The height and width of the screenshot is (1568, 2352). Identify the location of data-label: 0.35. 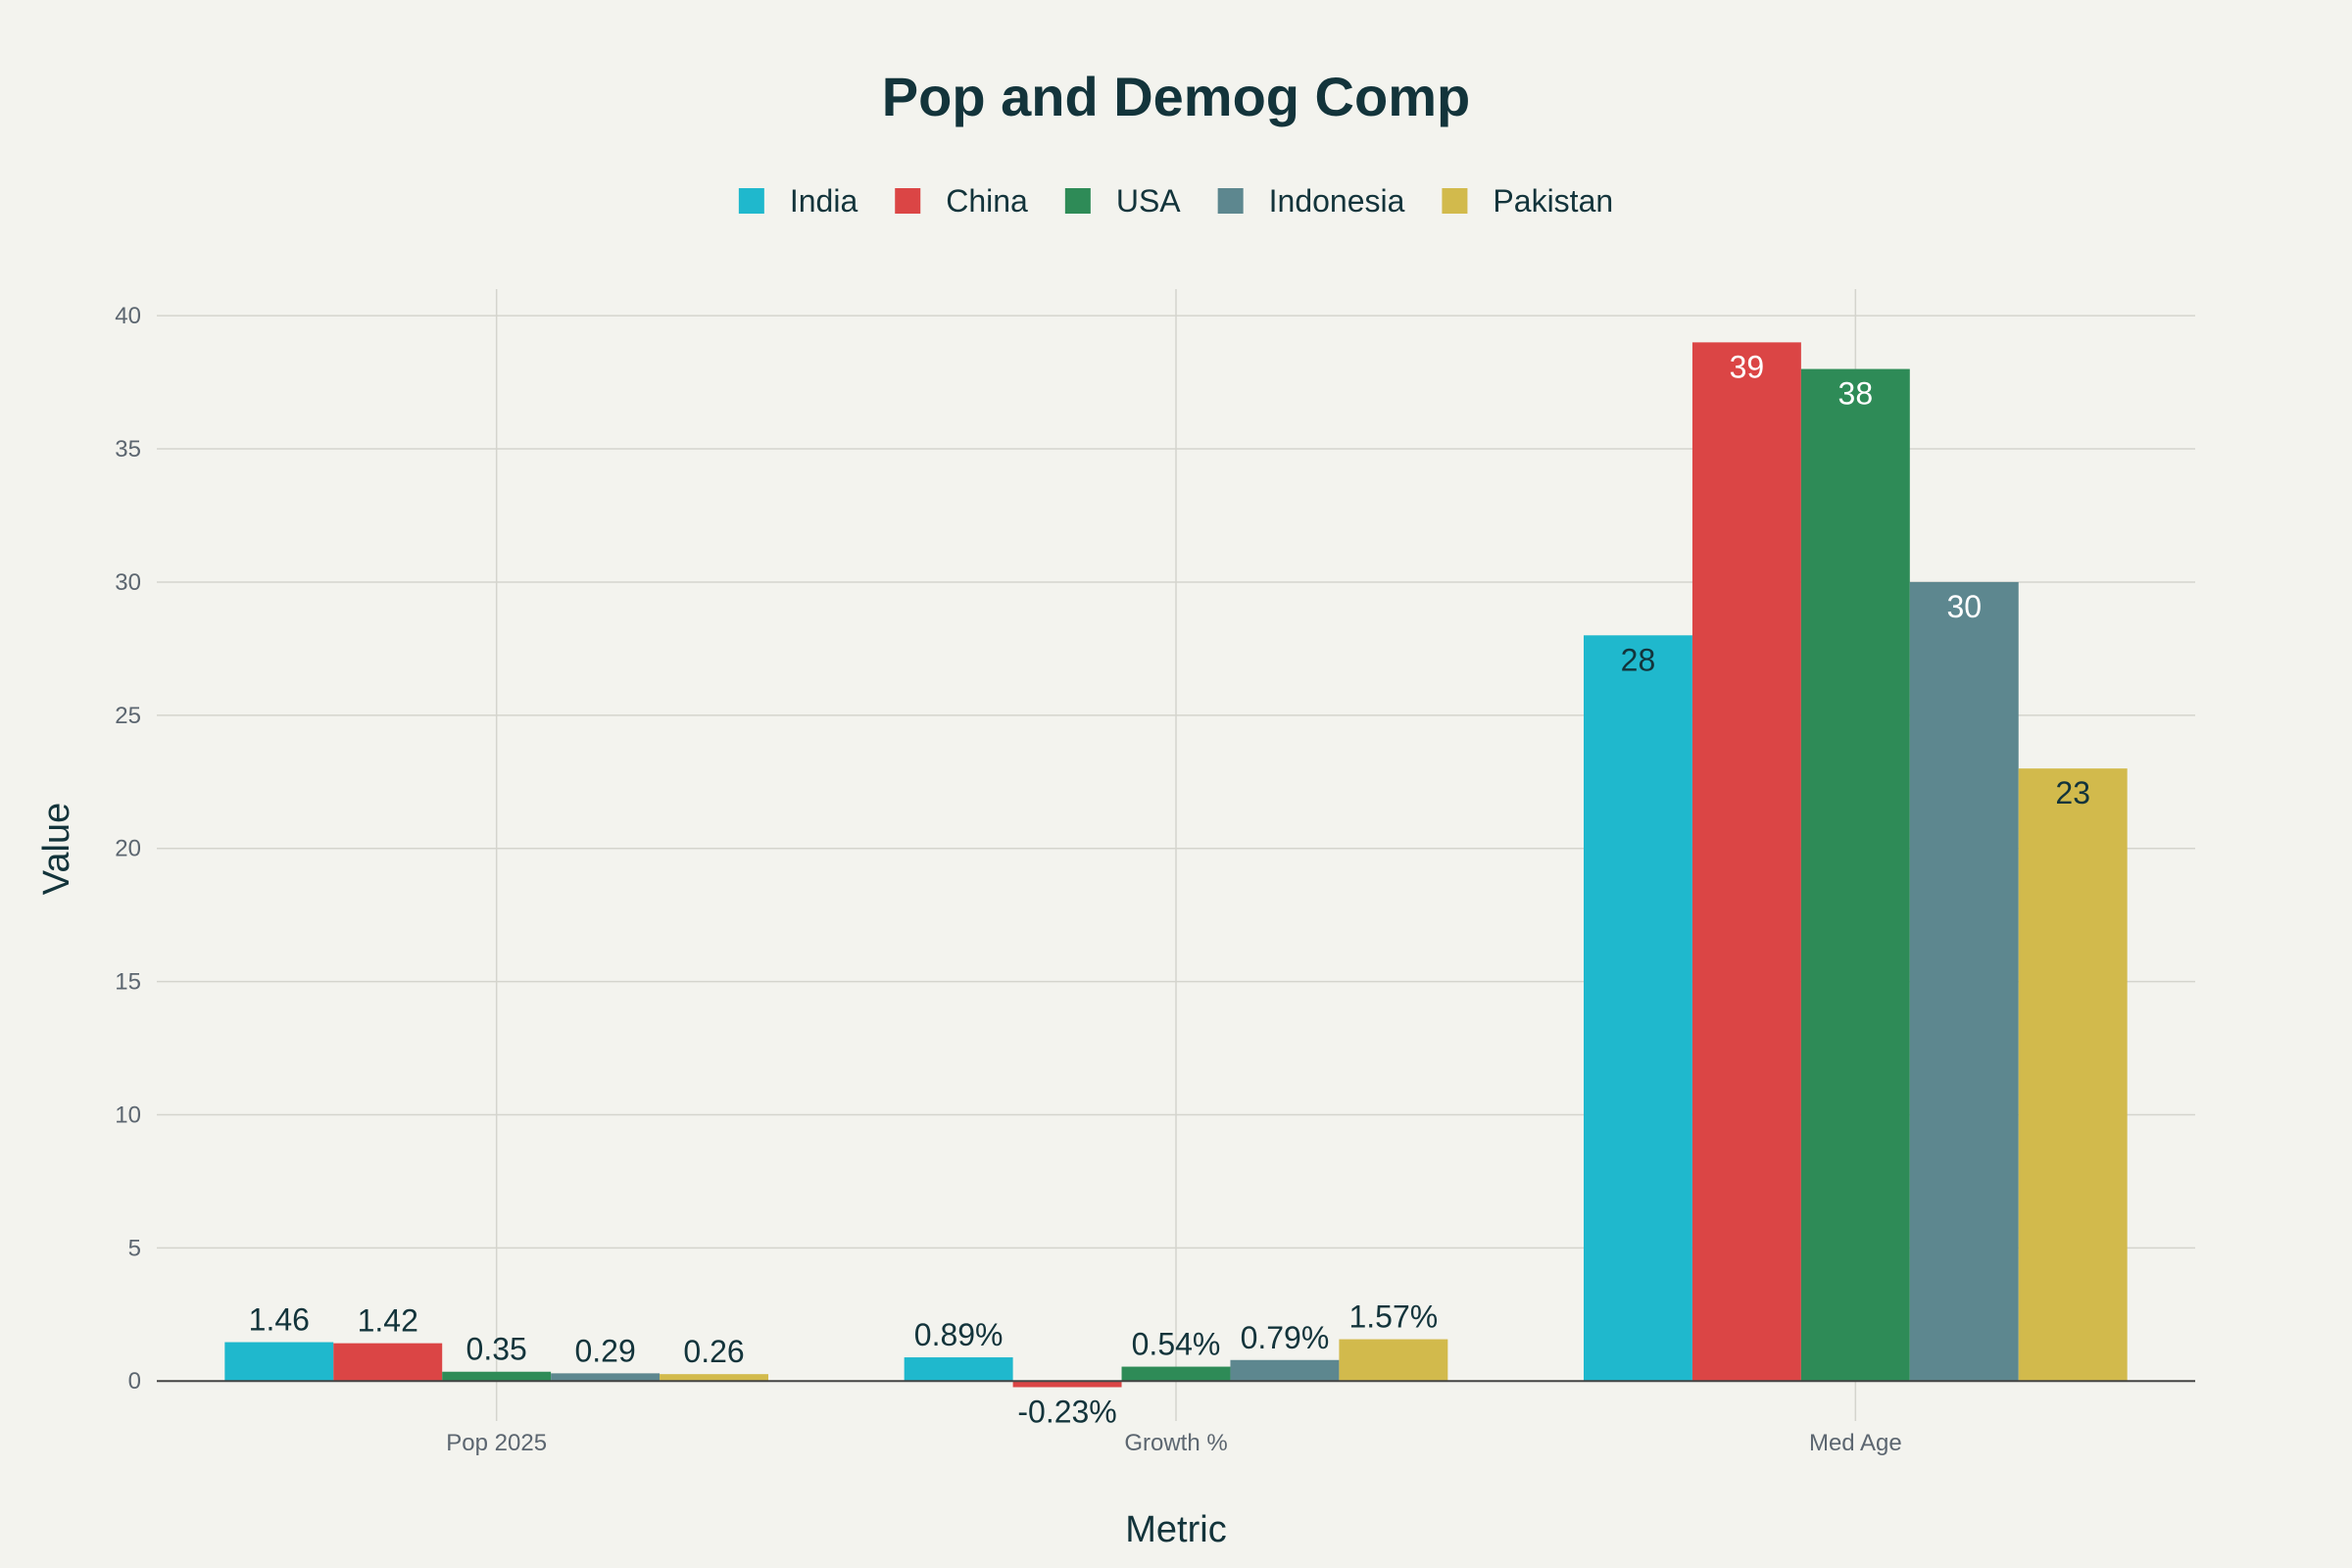
(496, 1349).